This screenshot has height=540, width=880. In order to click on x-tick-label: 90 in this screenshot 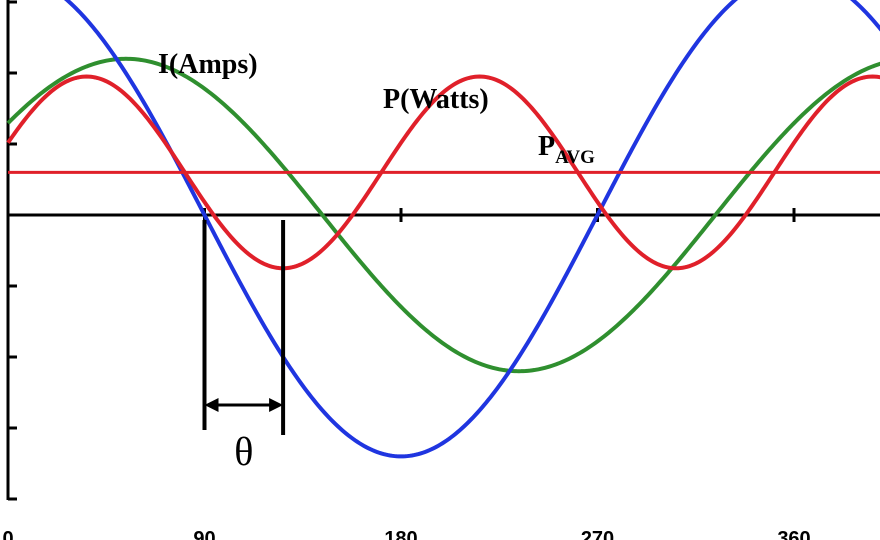, I will do `click(204, 534)`.